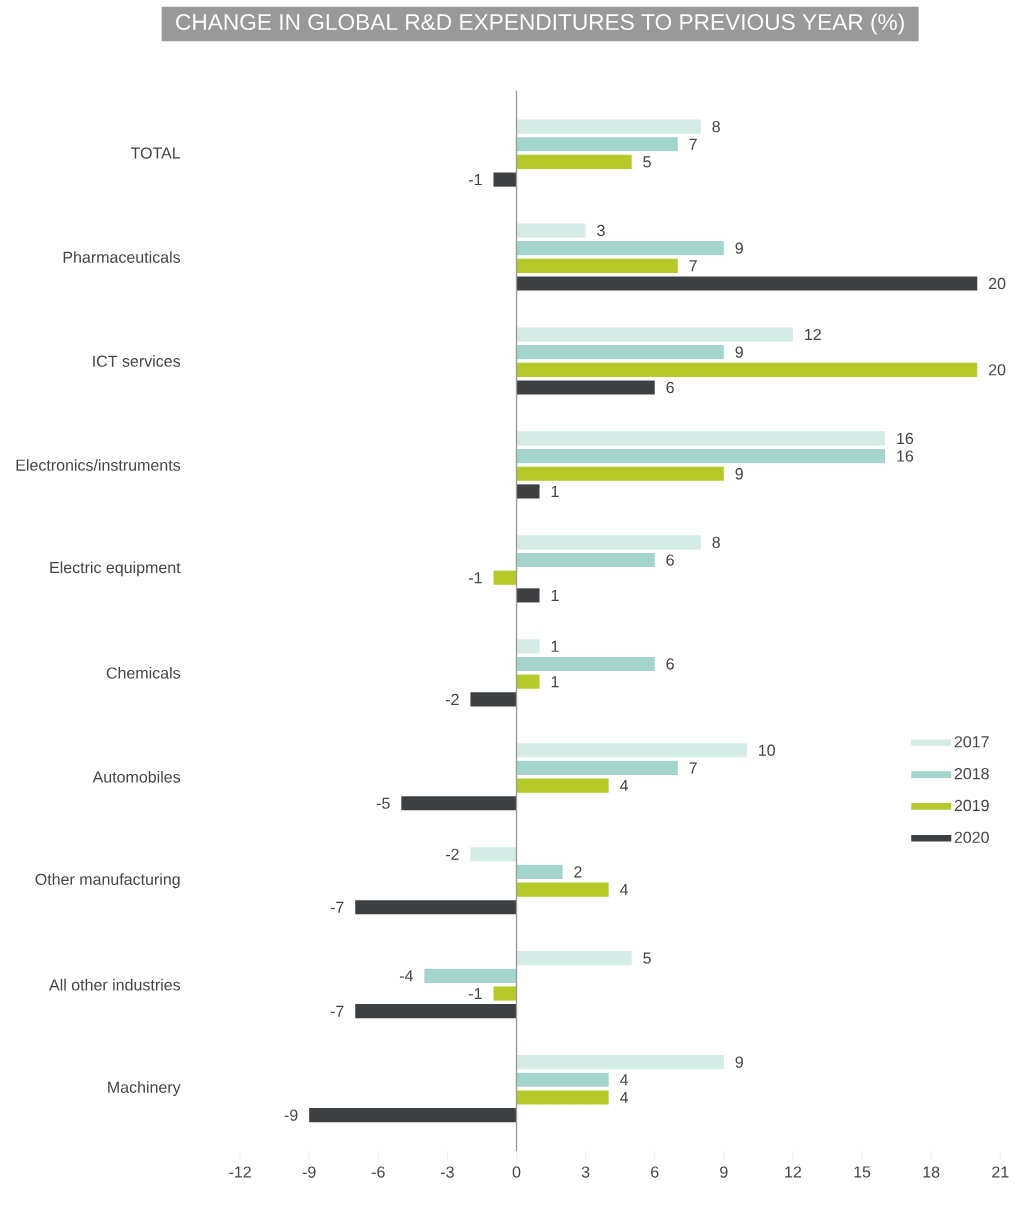 The width and height of the screenshot is (1027, 1207). Describe the element at coordinates (240, 1172) in the screenshot. I see `x-tick-label: -12` at that location.